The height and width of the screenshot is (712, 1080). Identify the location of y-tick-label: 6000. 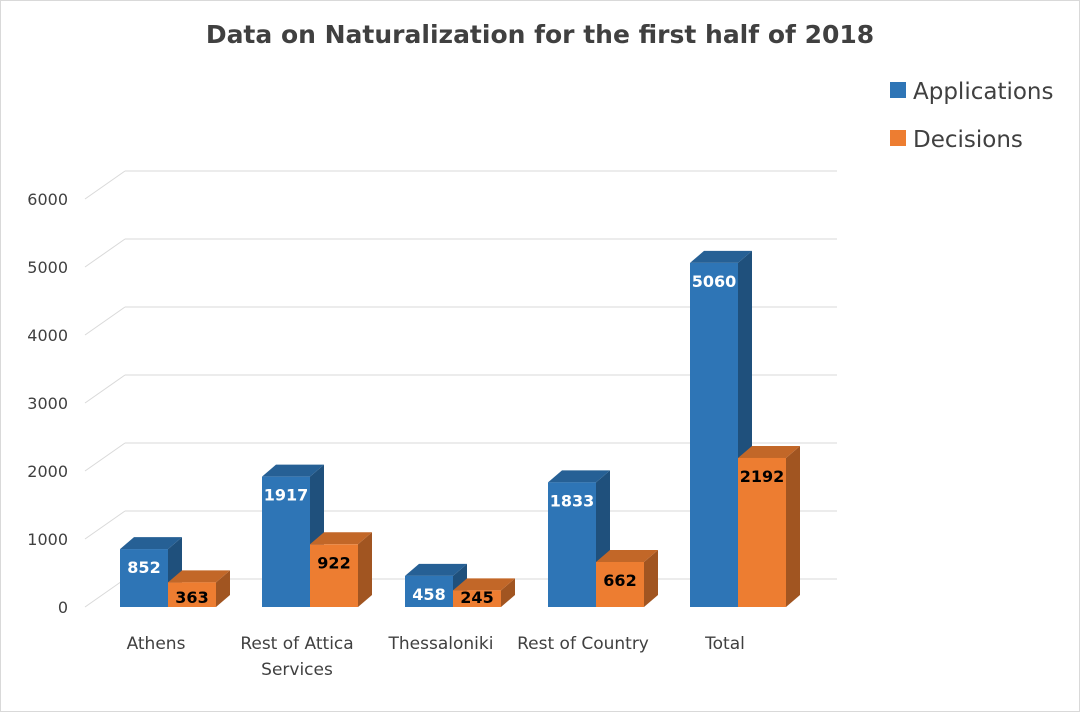
(47, 199).